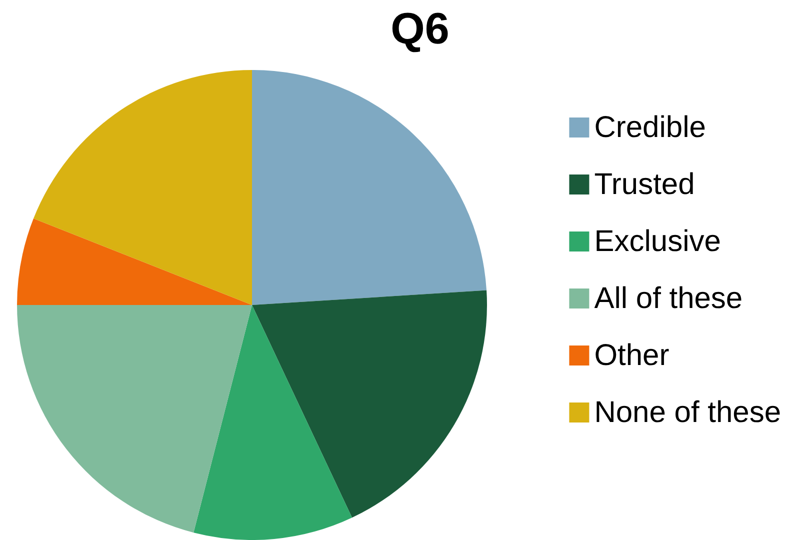  What do you see at coordinates (657, 241) in the screenshot?
I see `legend-label: Exclusive` at bounding box center [657, 241].